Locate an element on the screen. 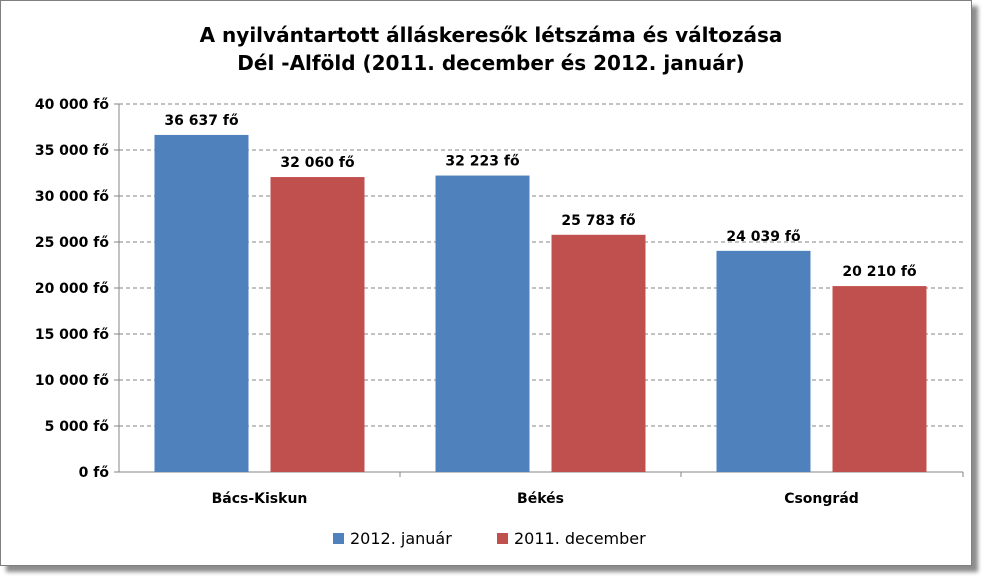 The height and width of the screenshot is (576, 983). y-tick-label: 35 000 fő is located at coordinates (72, 151).